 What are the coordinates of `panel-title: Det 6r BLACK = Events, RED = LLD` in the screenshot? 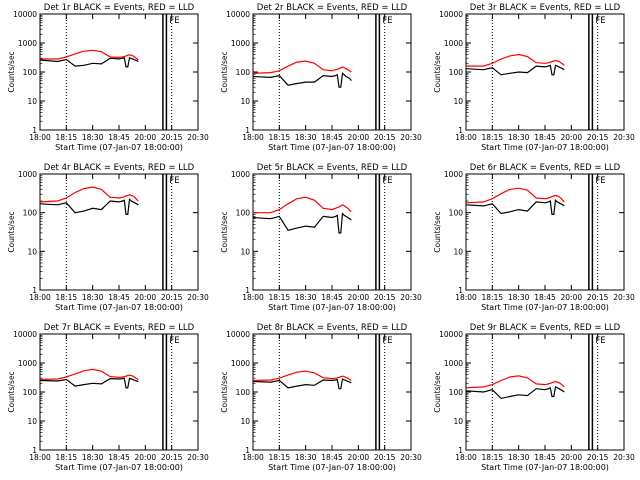 It's located at (545, 168).